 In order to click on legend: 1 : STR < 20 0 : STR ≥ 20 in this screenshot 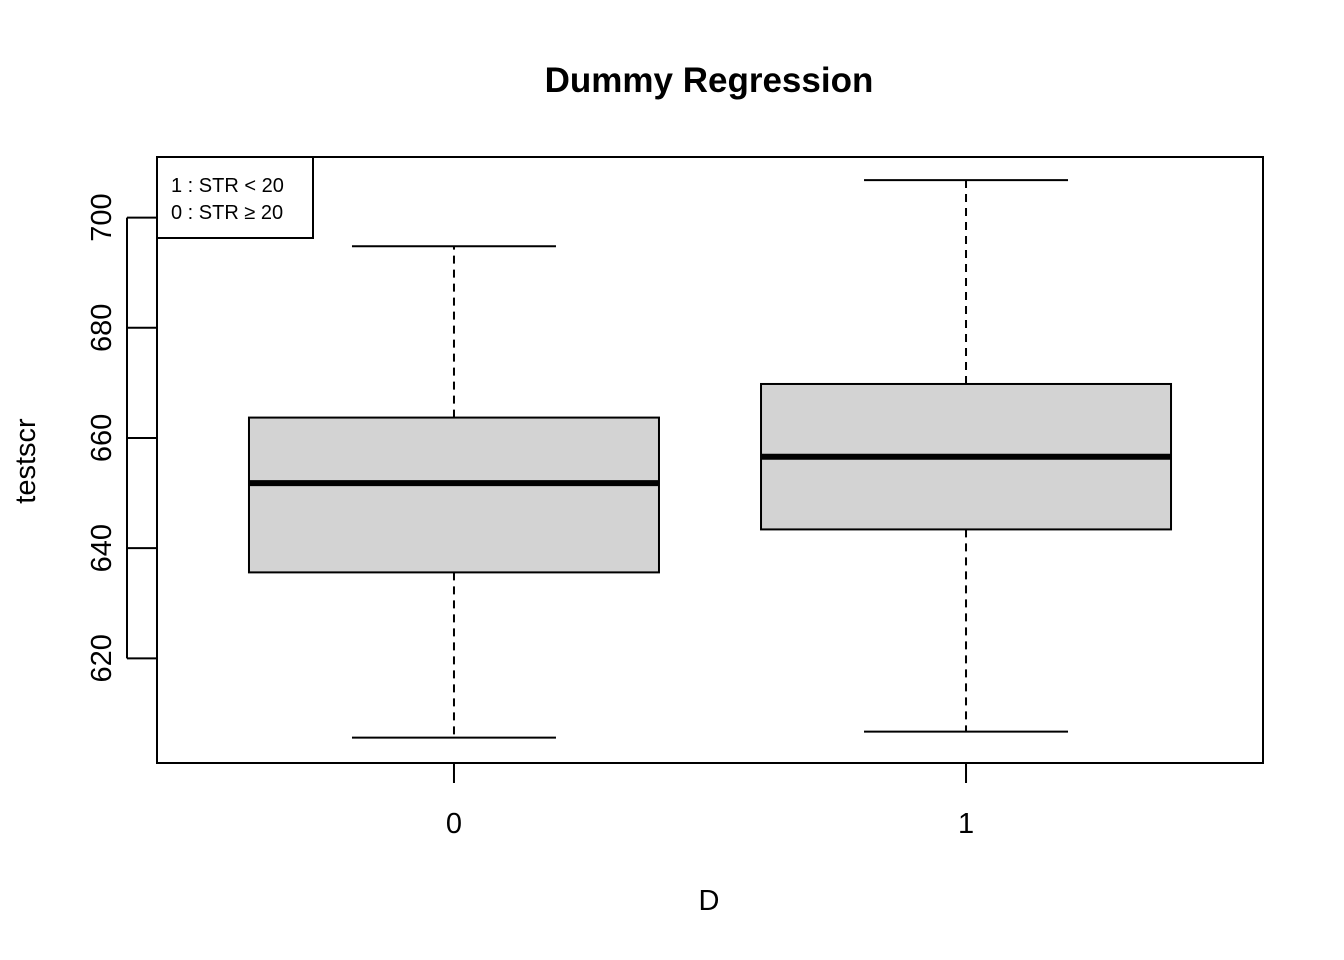, I will do `click(235, 197)`.